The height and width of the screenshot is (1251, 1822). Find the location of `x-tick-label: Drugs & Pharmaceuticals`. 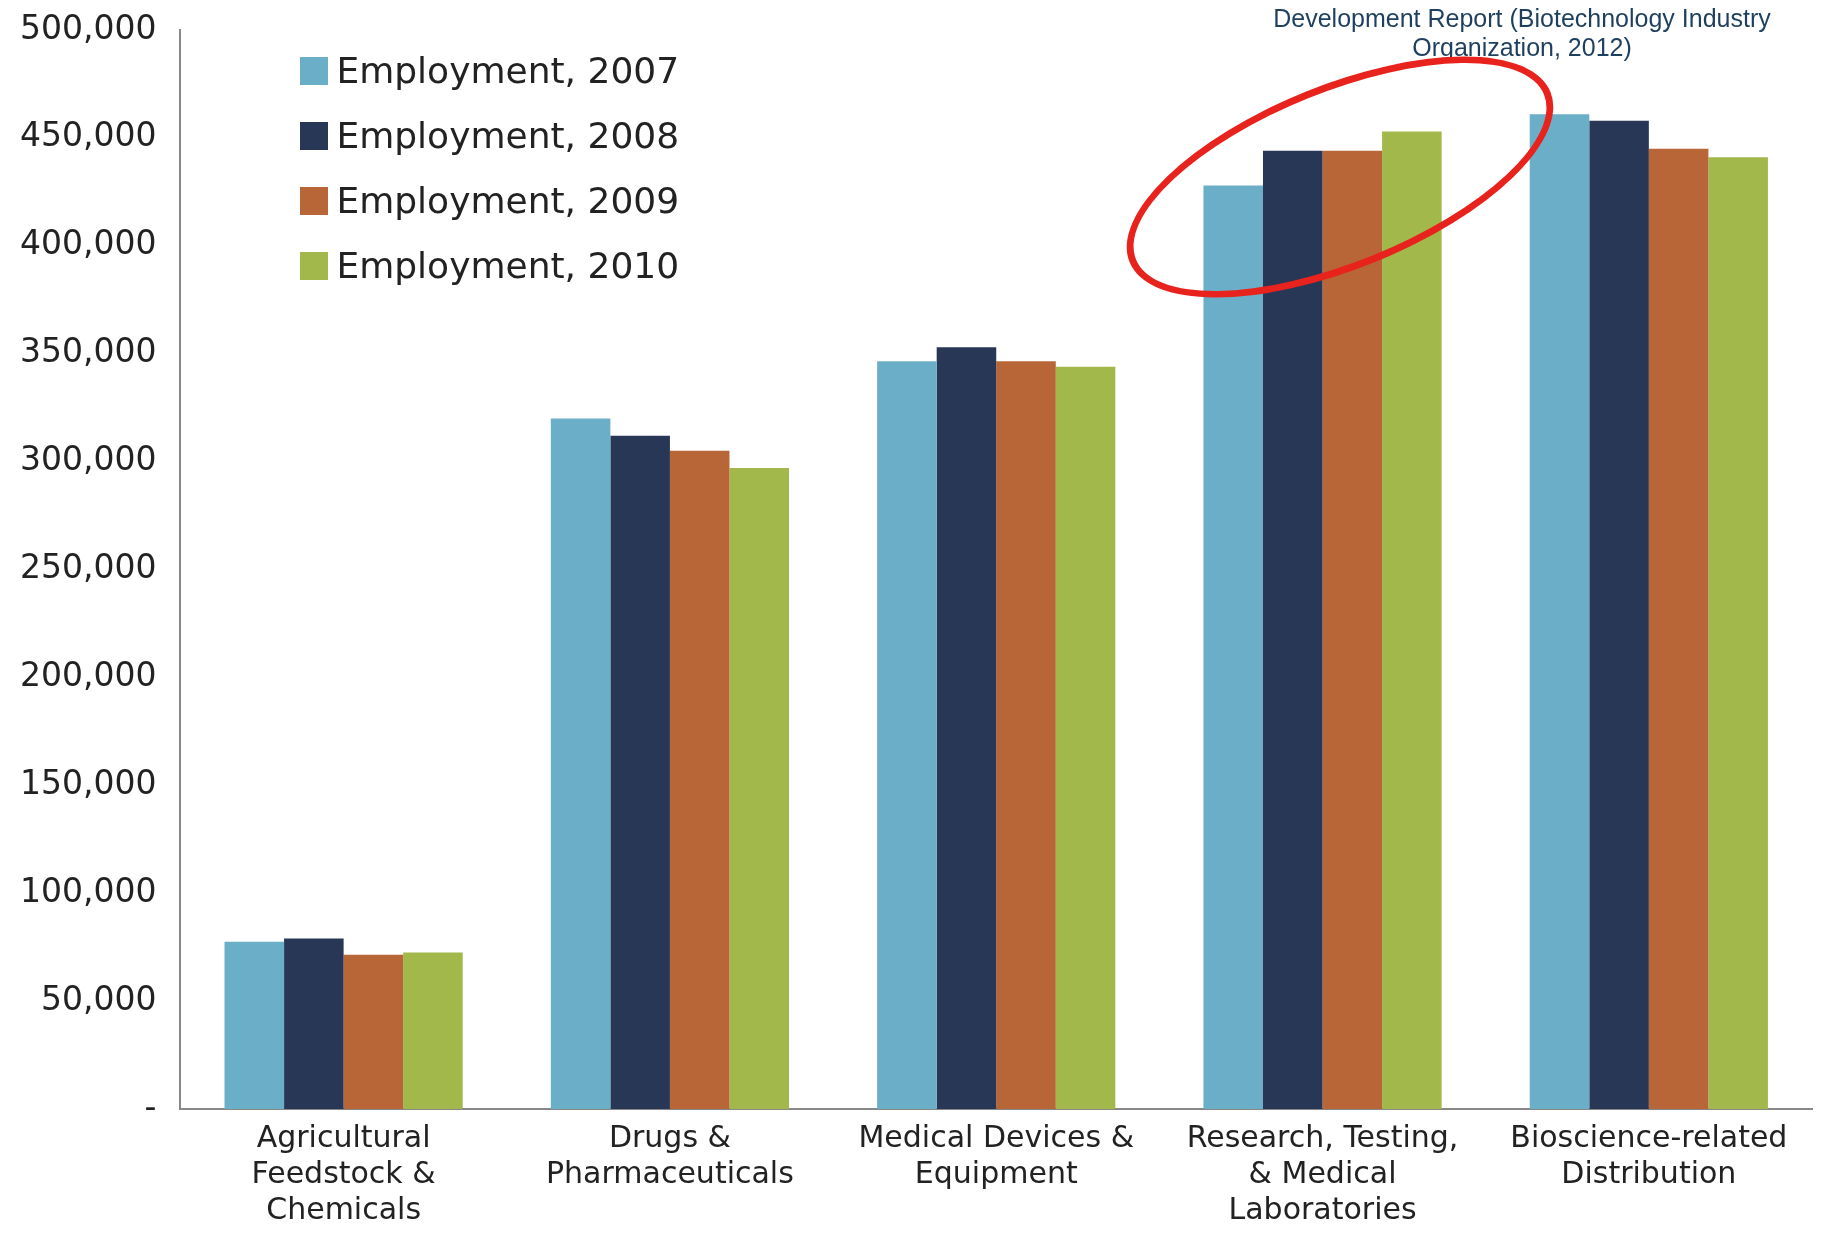

x-tick-label: Drugs & Pharmaceuticals is located at coordinates (670, 1154).